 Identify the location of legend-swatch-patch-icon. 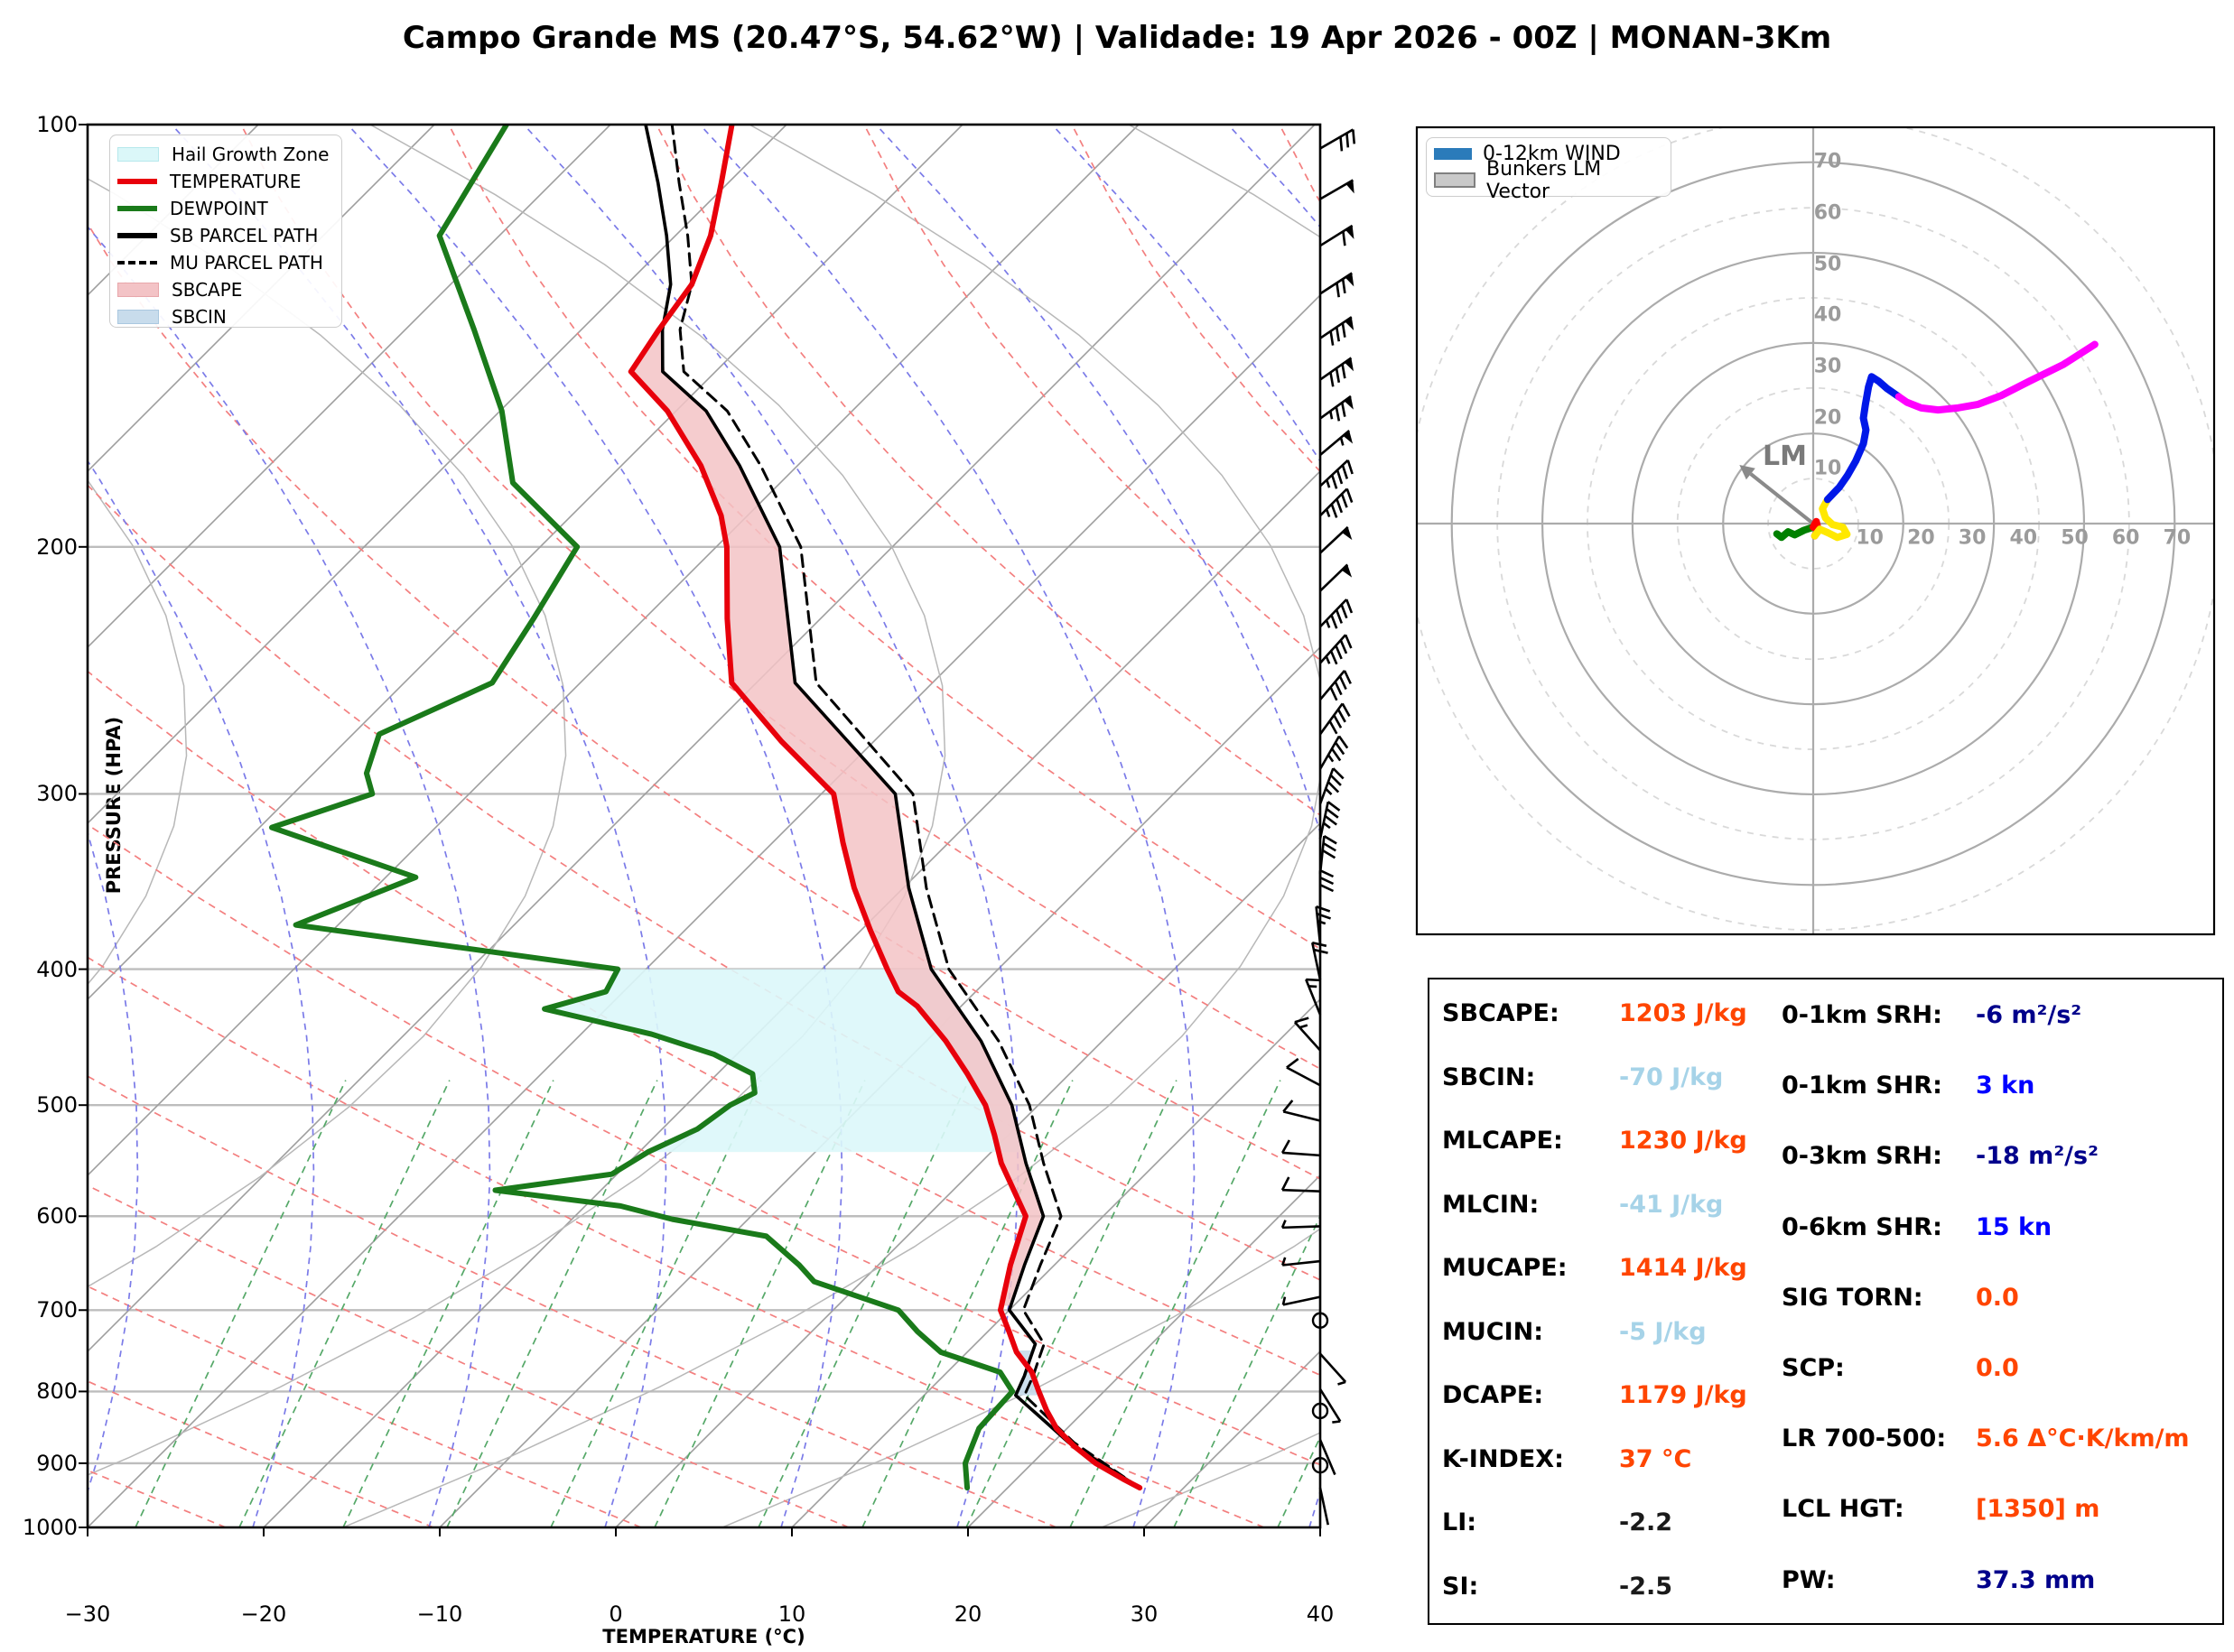
(138, 290).